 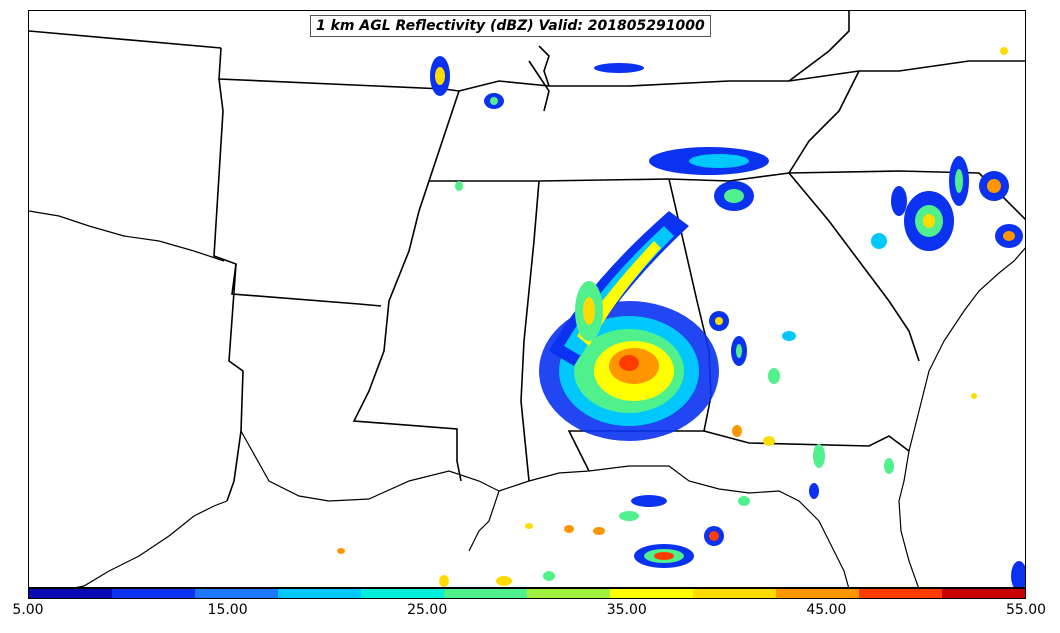 I want to click on colorbar, so click(x=527, y=593).